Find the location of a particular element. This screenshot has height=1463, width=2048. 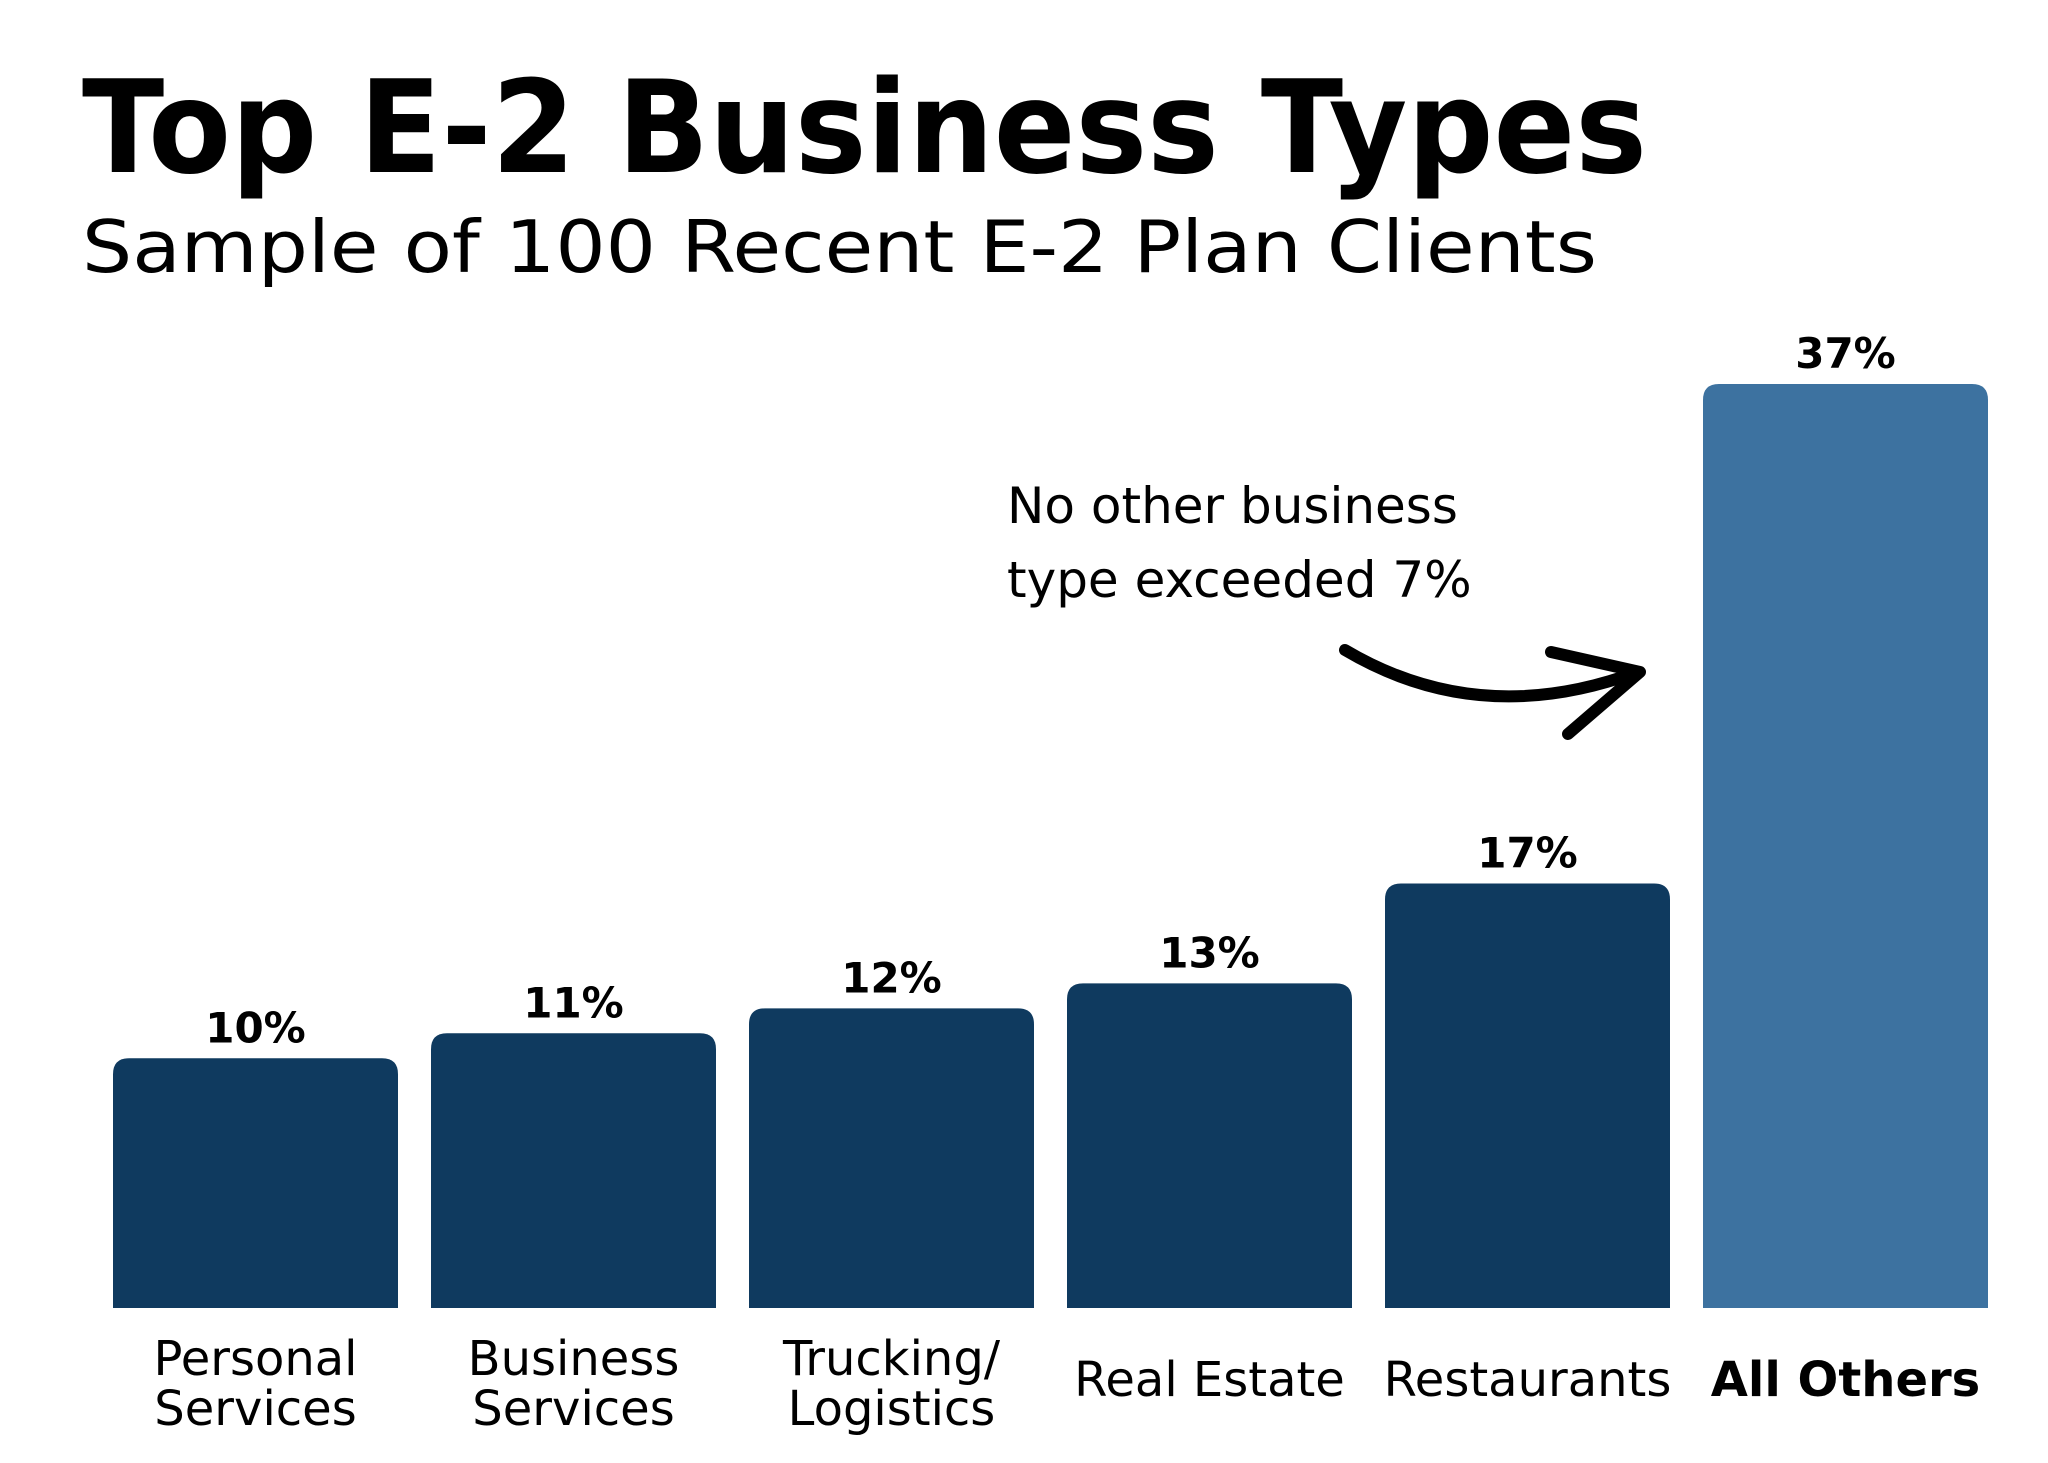

value-label: 11% is located at coordinates (573, 1002).